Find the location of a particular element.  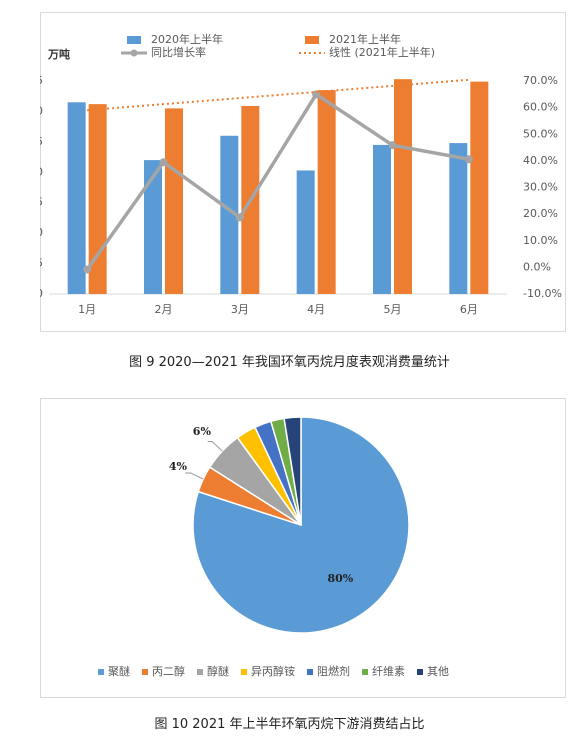

legend-label: 丙二醇 is located at coordinates (168, 671).